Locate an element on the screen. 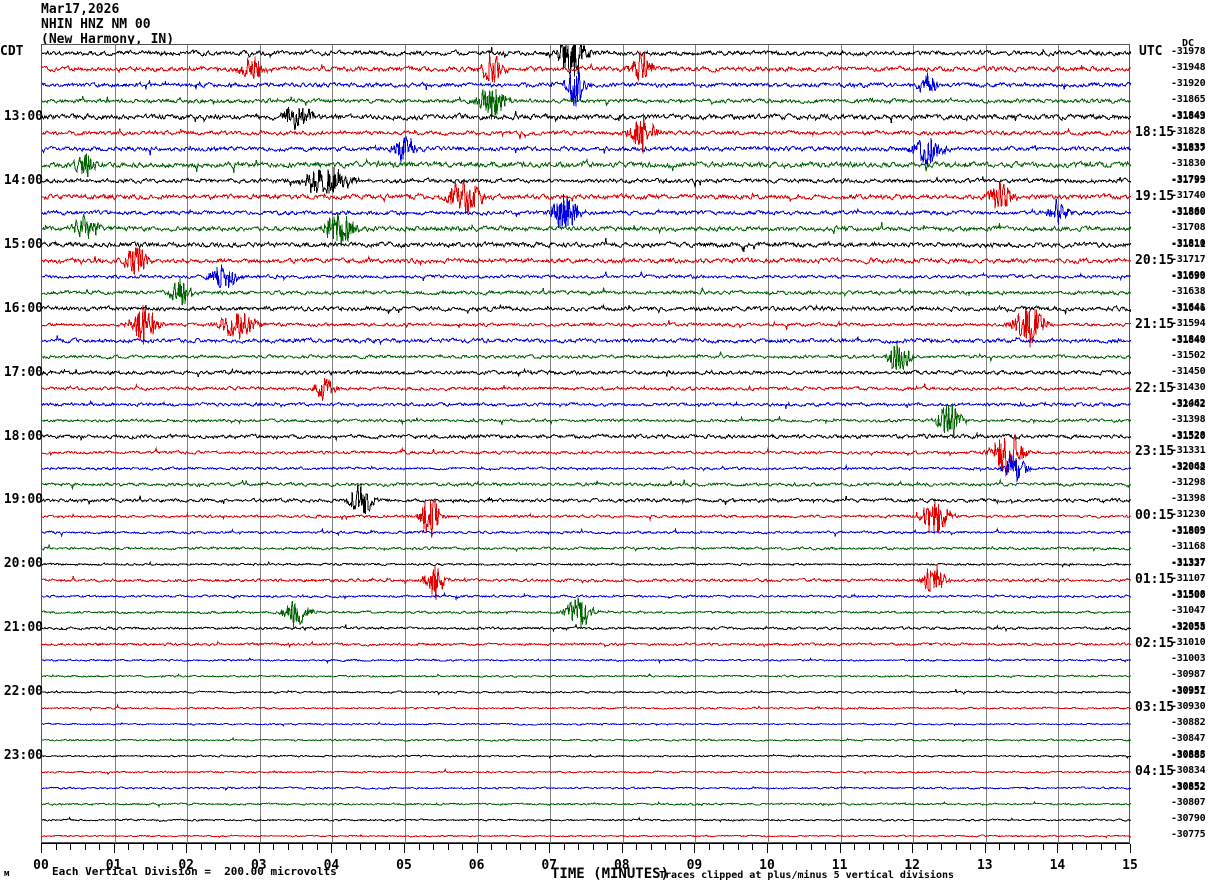 Image resolution: width=1210 pixels, height=886 pixels. dc-offset-label: -31810 is located at coordinates (1188, 243).